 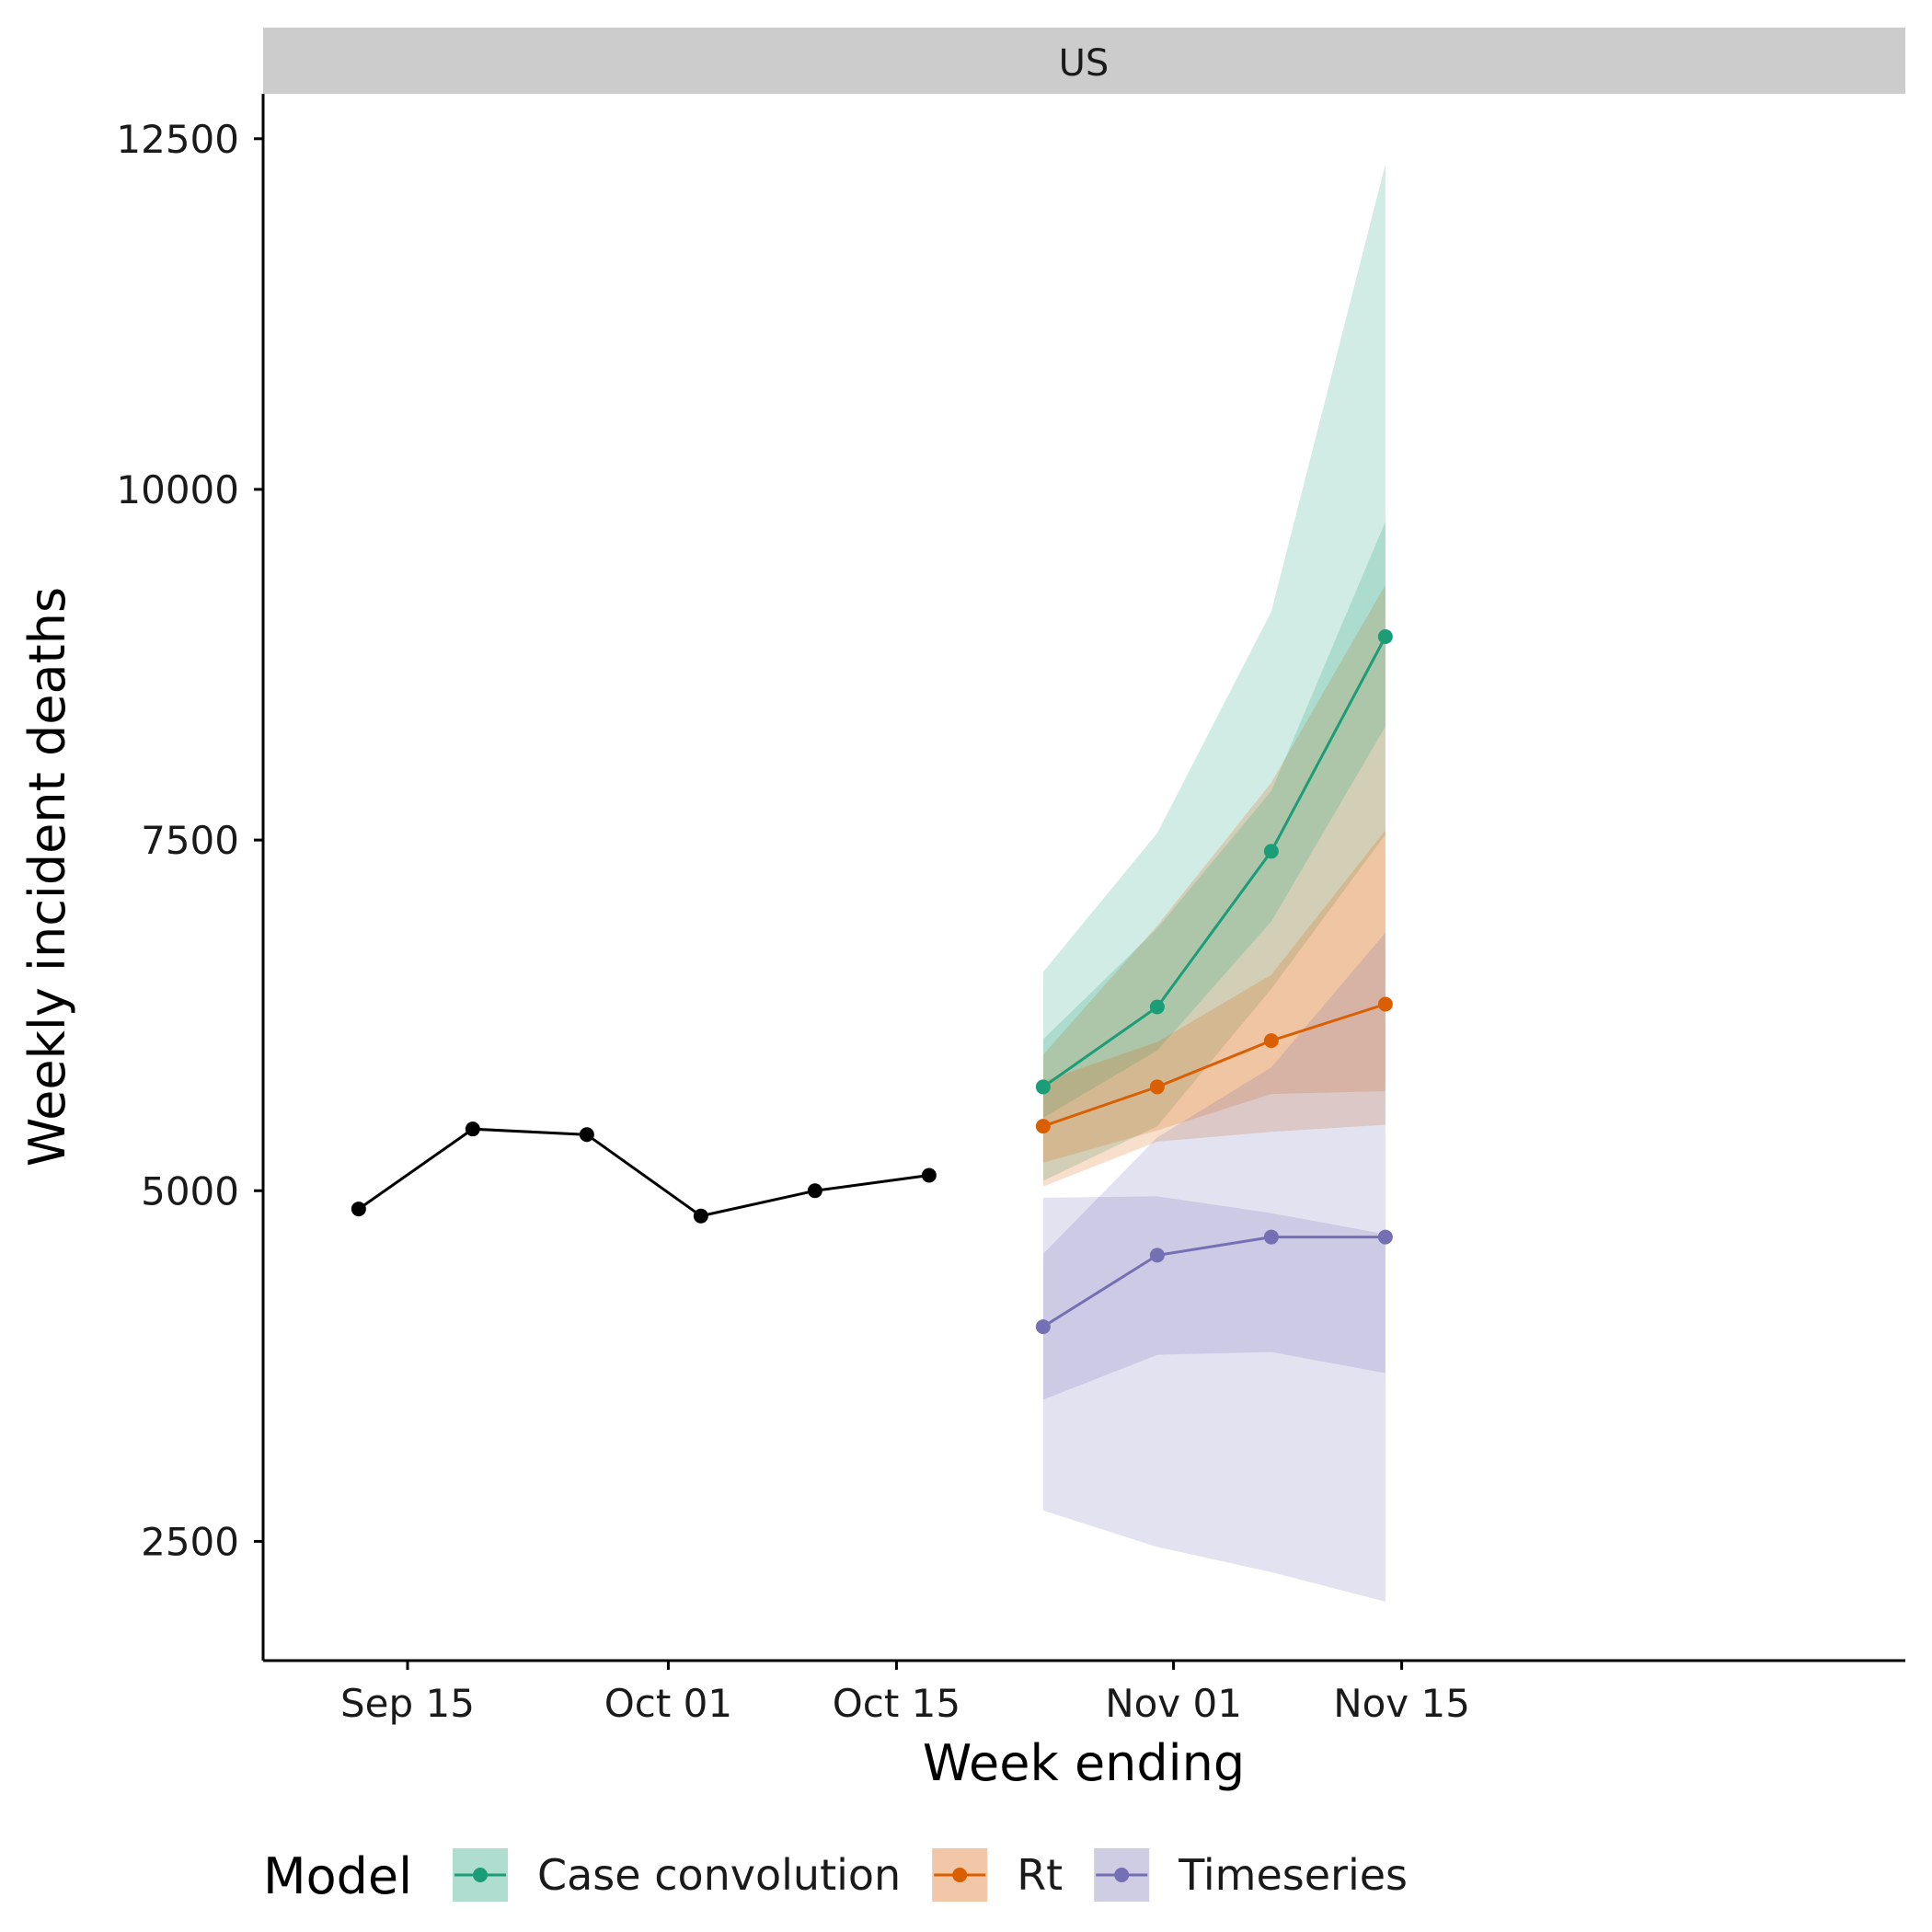 I want to click on legend-label-case-convolution: Case convolution, so click(x=719, y=1875).